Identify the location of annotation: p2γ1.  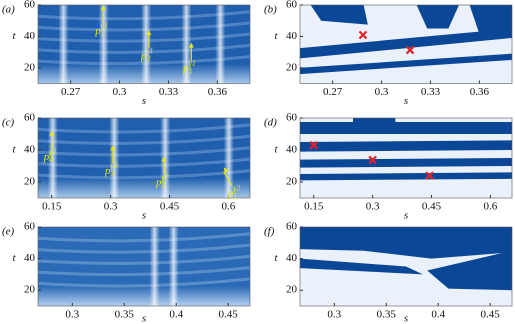
(147, 54).